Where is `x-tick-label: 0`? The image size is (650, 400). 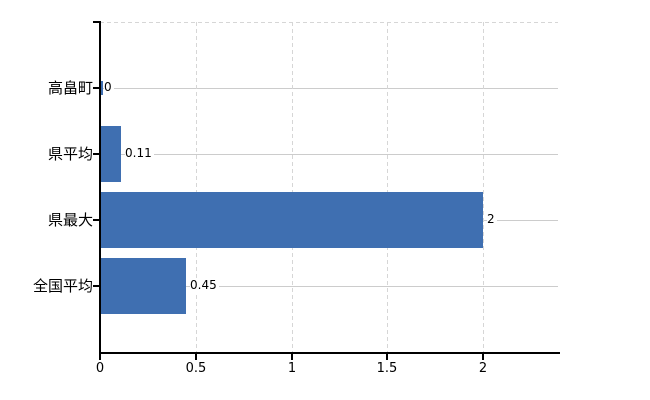
x-tick-label: 0 is located at coordinates (100, 368).